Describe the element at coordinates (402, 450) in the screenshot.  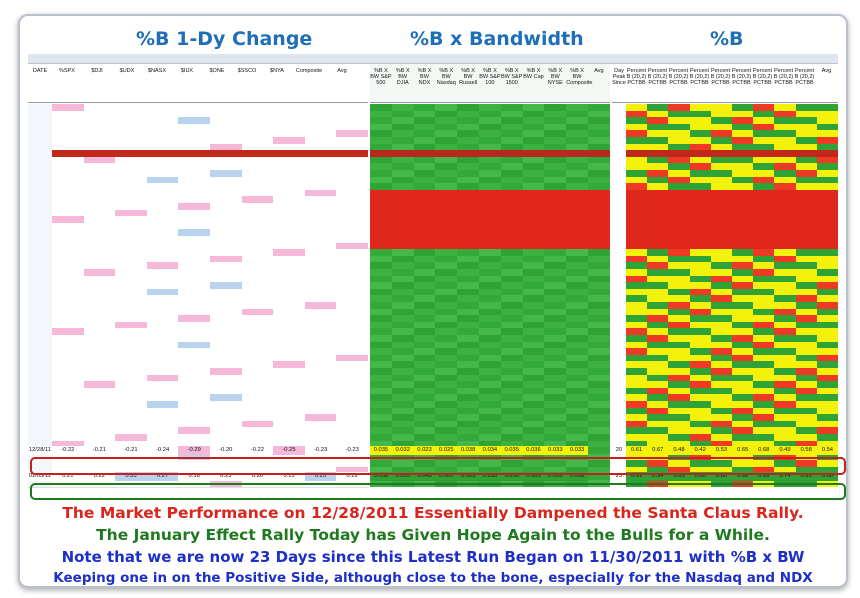
I see `bandwidth-cell: 0.032` at that location.